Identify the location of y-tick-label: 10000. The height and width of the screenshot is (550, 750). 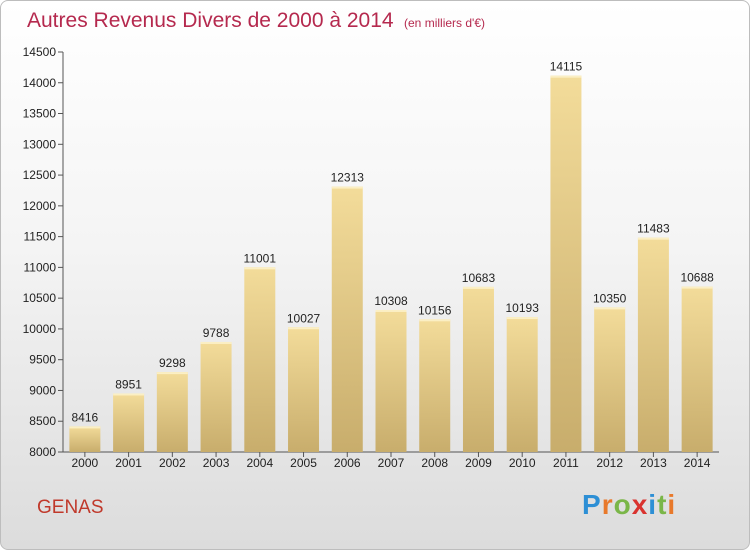
(40, 329).